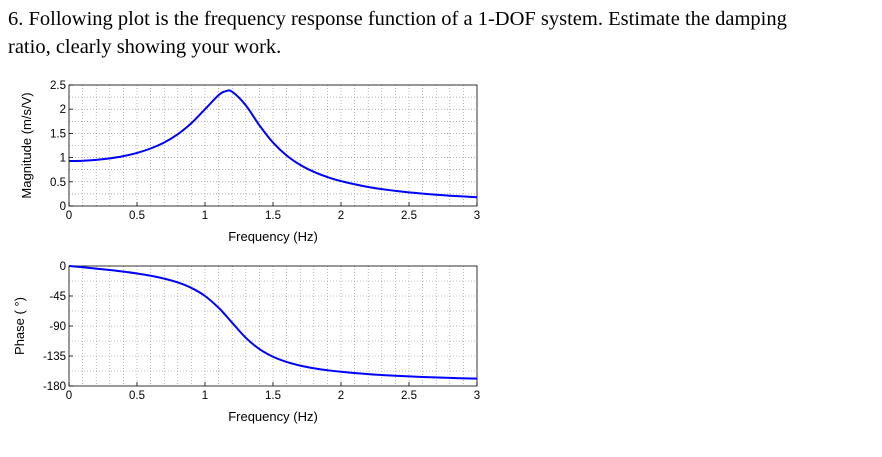 Image resolution: width=882 pixels, height=457 pixels. Describe the element at coordinates (58, 134) in the screenshot. I see `y-tick-label: 1.5` at that location.